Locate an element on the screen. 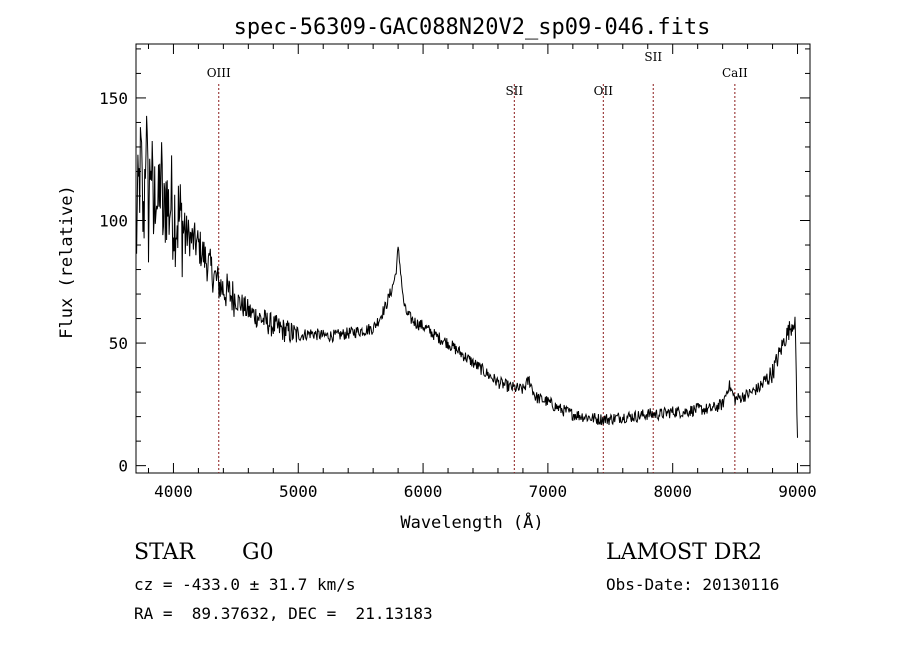  x-tick-label: 9000 is located at coordinates (797, 491).